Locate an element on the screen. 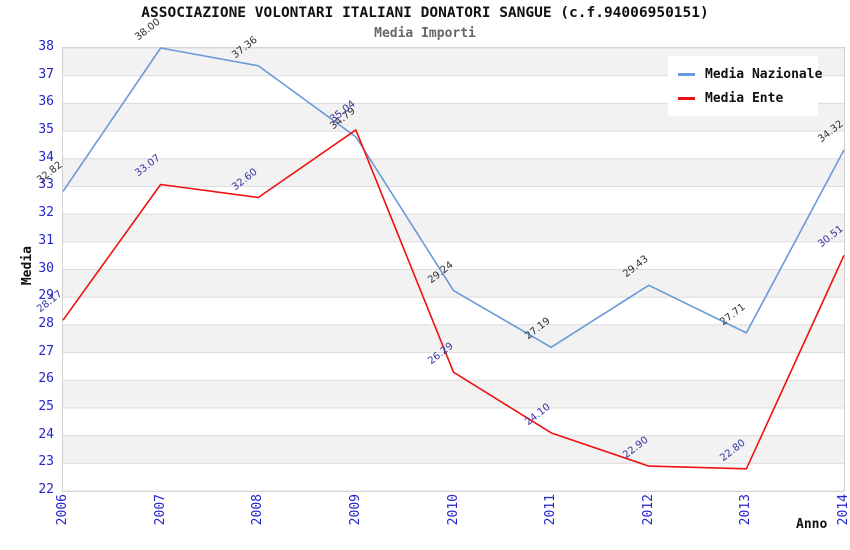  y-tick-label: 35 is located at coordinates (46, 130).